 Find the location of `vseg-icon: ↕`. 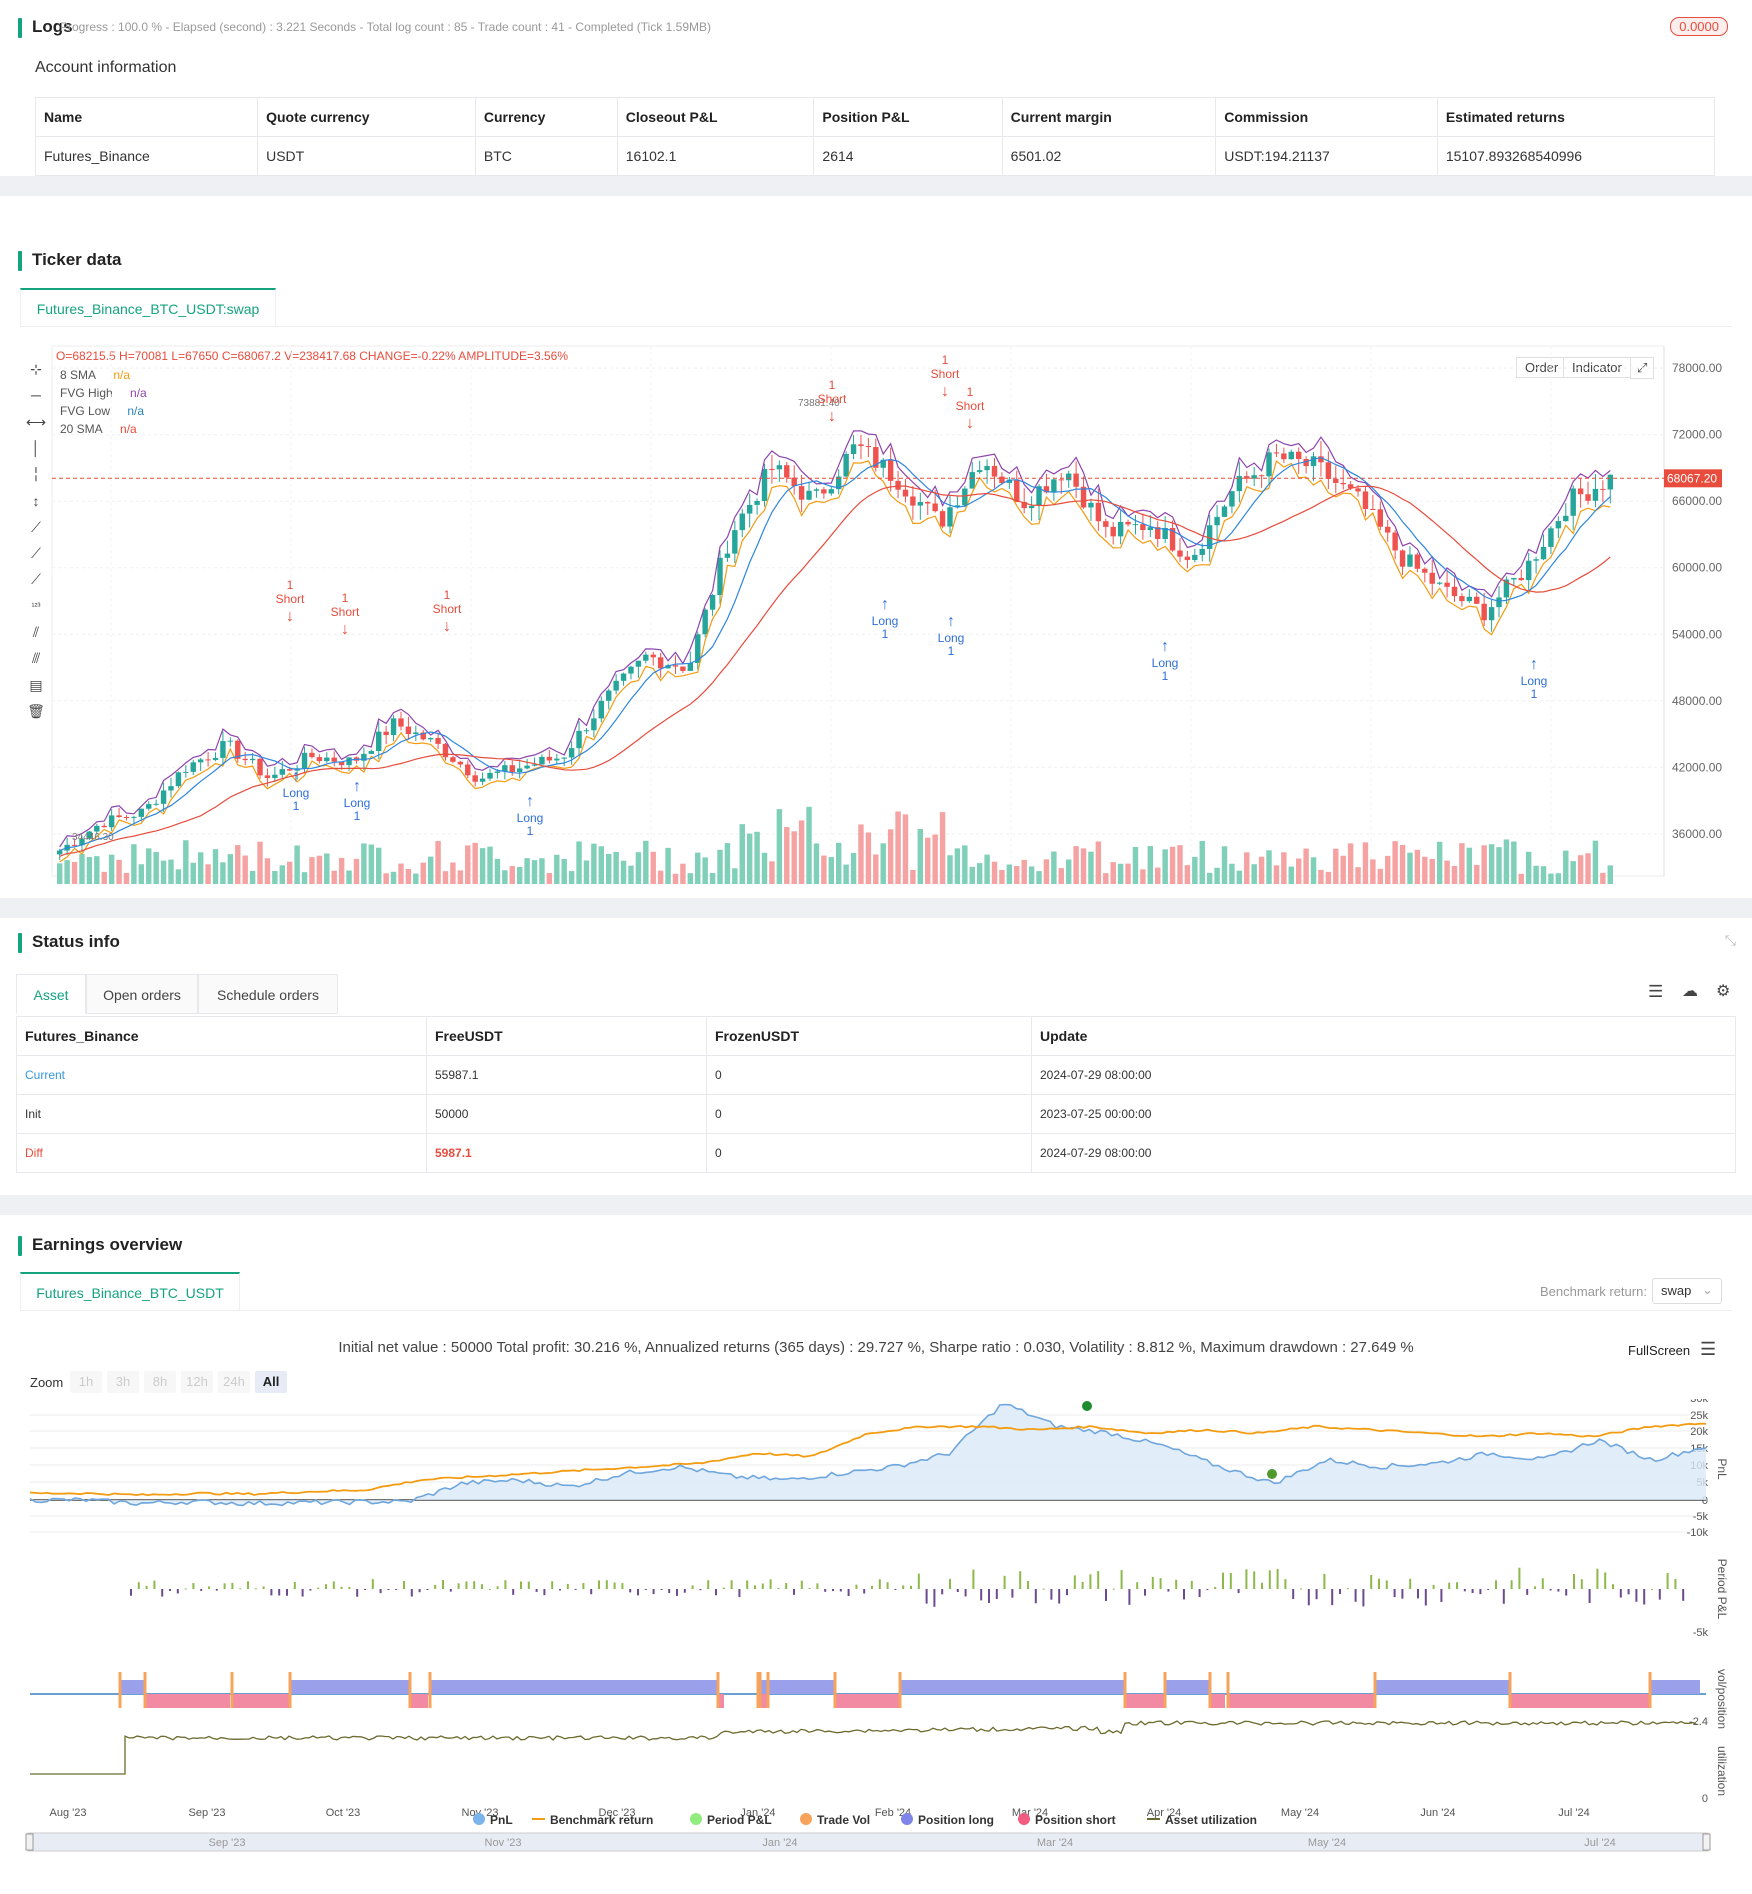

vseg-icon: ↕ is located at coordinates (36, 500).